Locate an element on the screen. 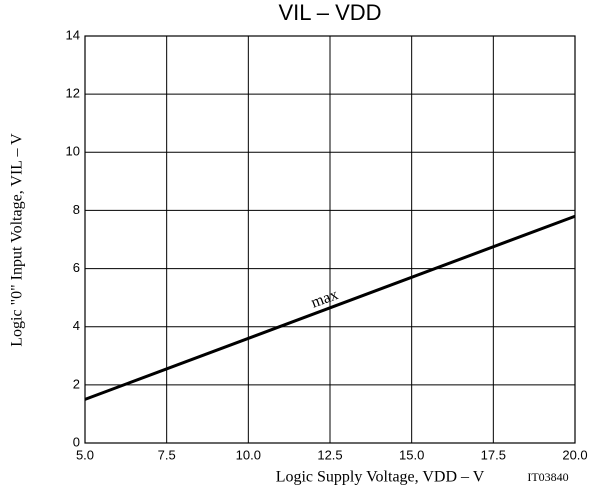 This screenshot has height=499, width=600. y-tick-label: 0 is located at coordinates (76, 441).